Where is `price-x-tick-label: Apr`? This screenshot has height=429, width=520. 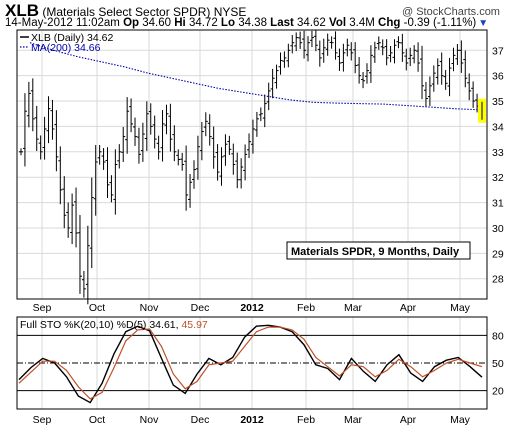
price-x-tick-label: Apr is located at coordinates (408, 308).